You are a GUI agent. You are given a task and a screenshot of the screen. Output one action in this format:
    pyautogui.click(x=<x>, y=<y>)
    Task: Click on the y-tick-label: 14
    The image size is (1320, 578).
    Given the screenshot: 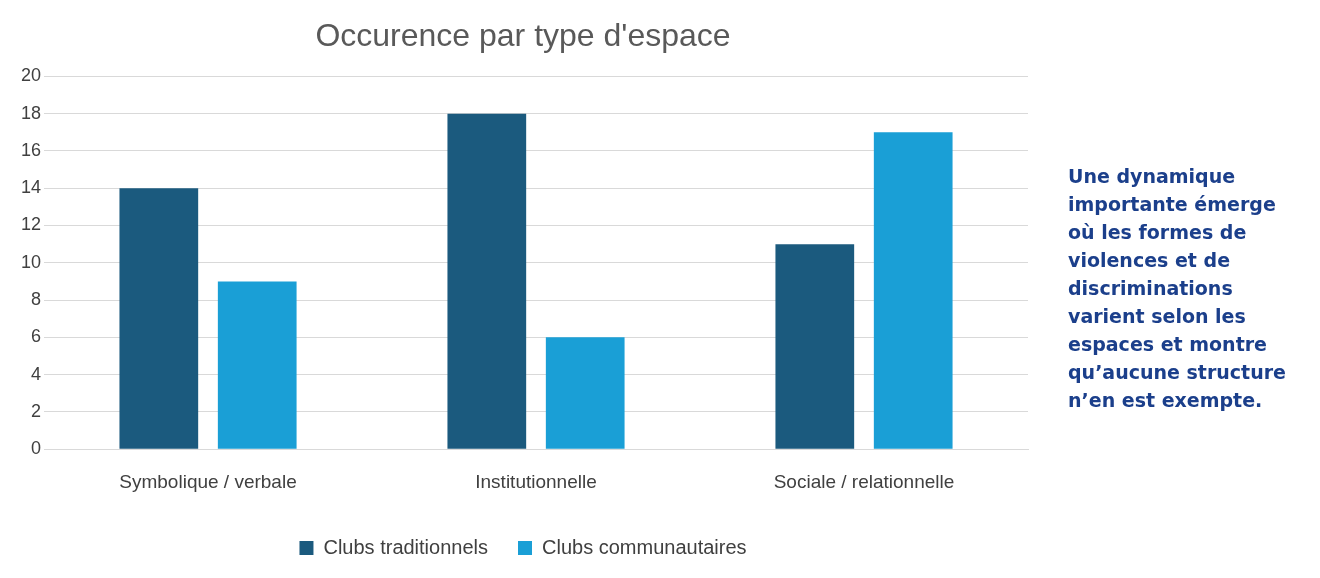 What is the action you would take?
    pyautogui.click(x=31, y=187)
    